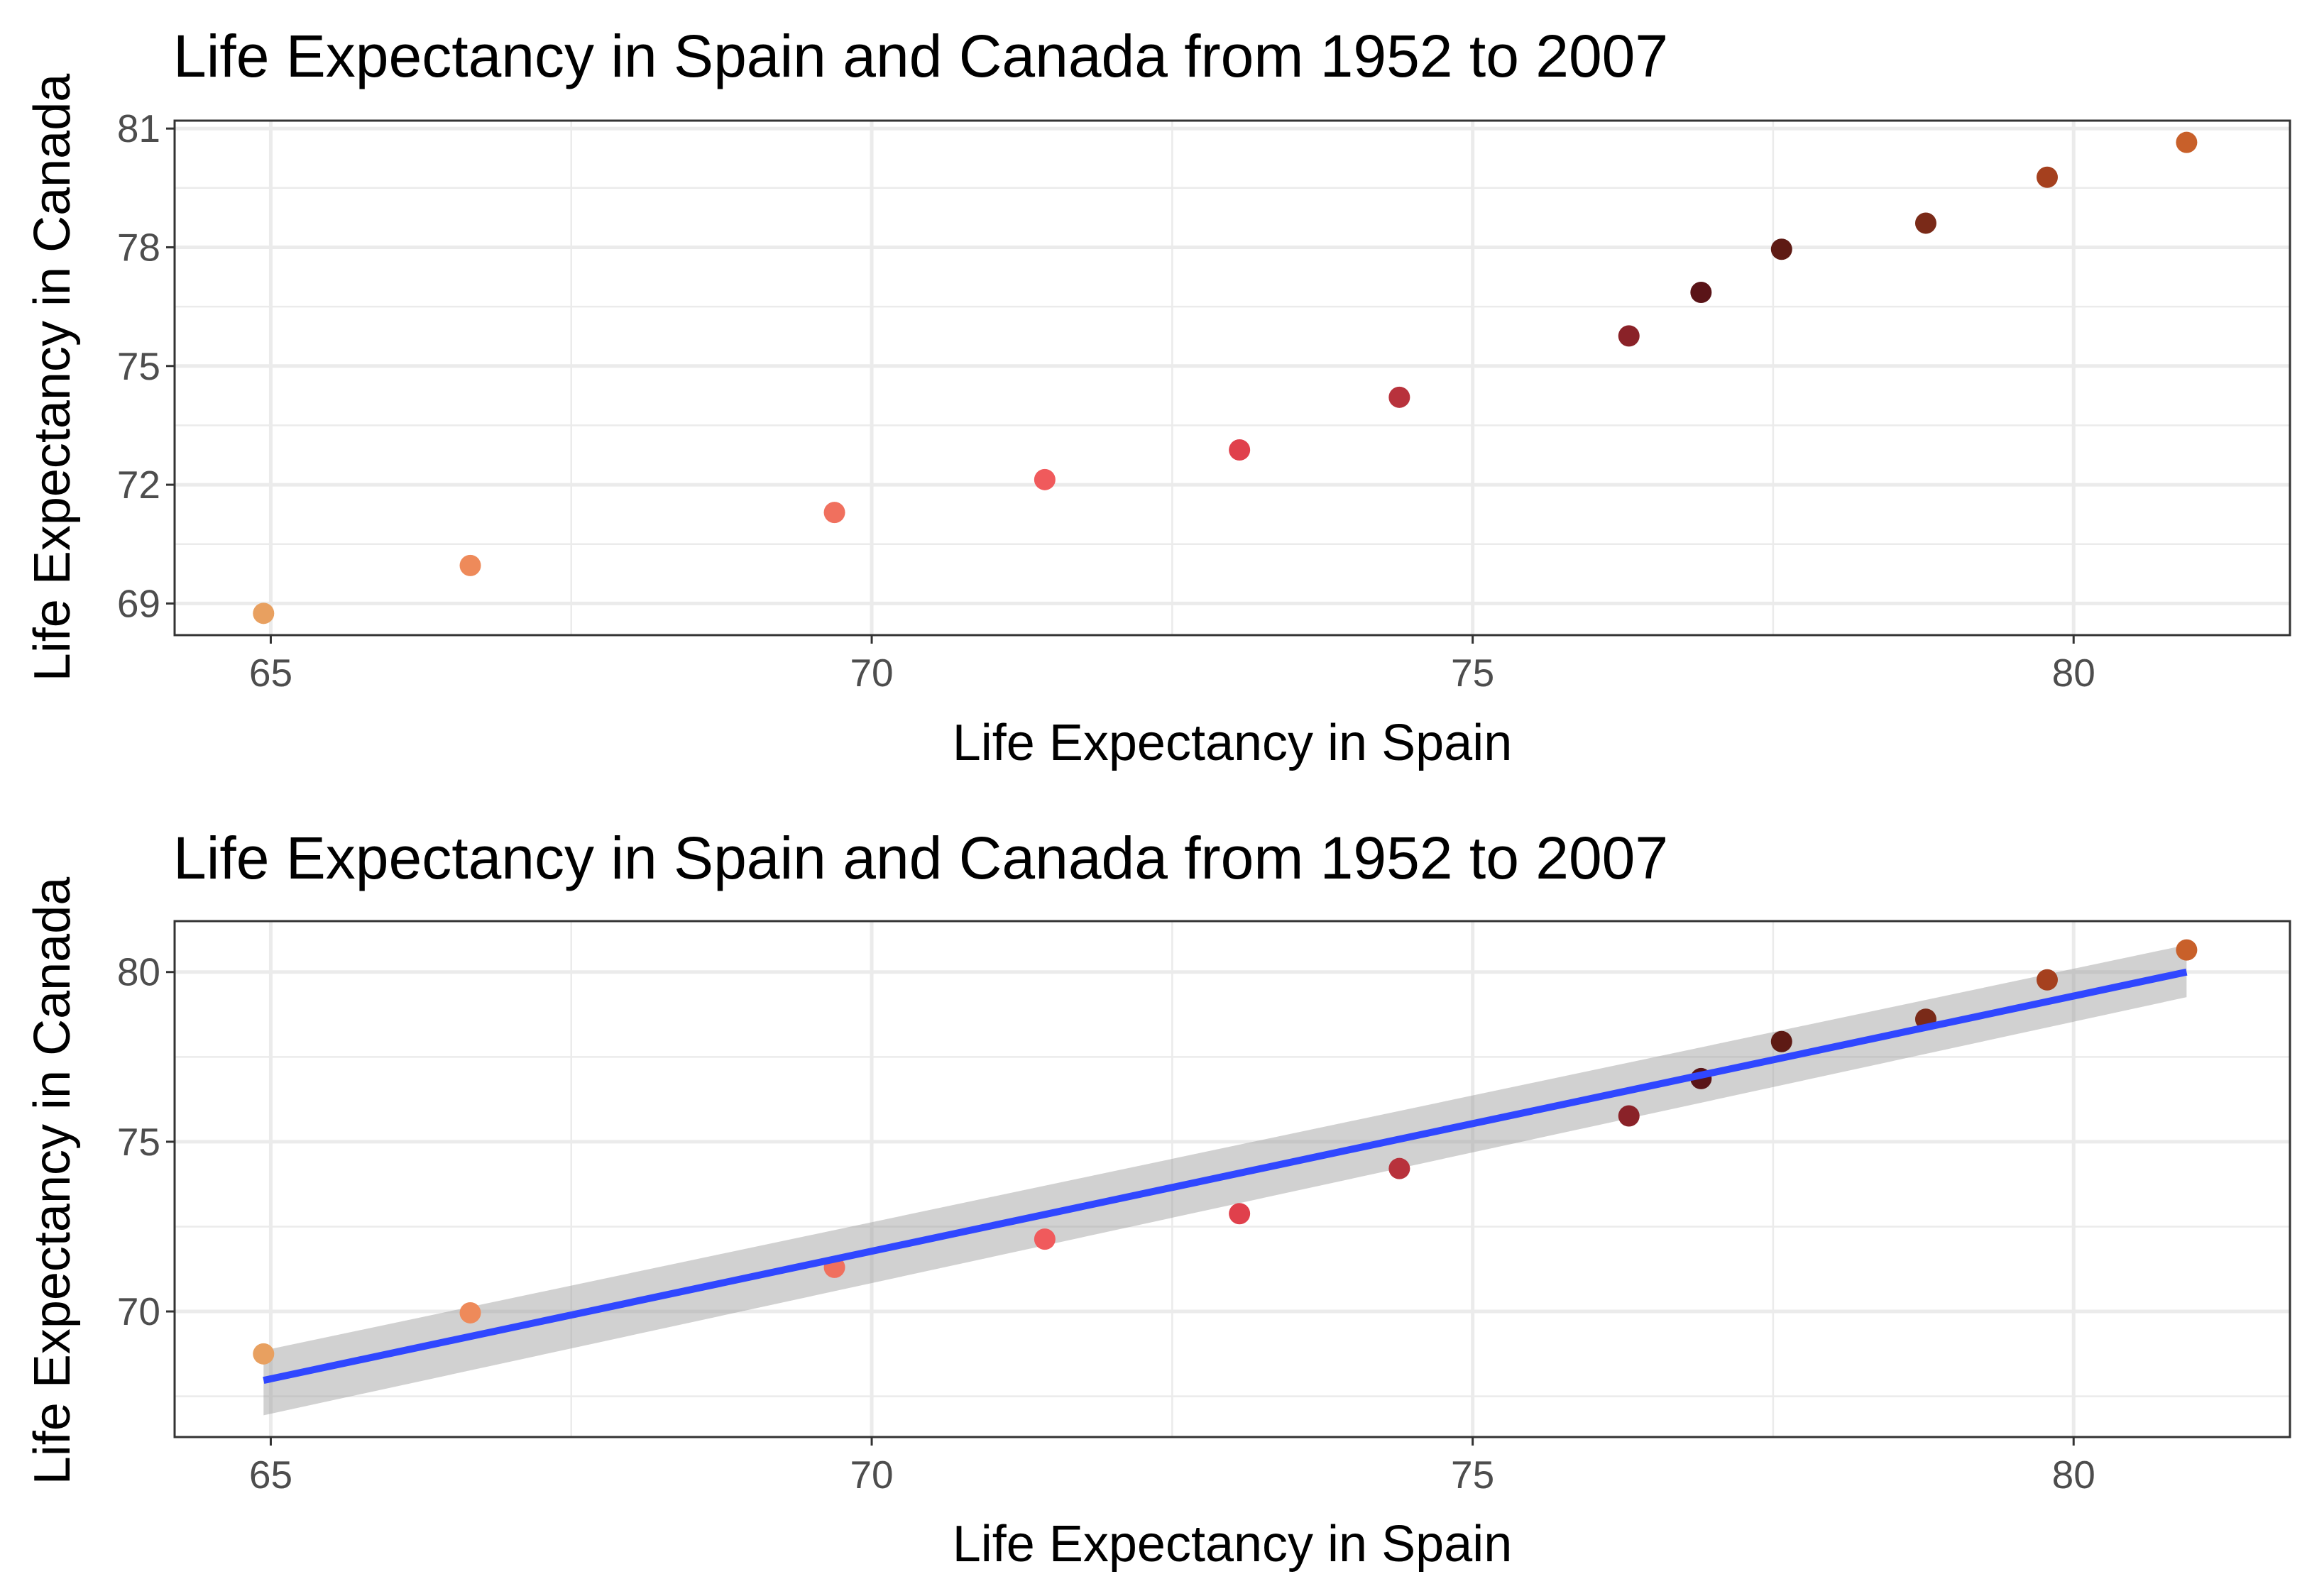 The height and width of the screenshot is (1596, 2307). Describe the element at coordinates (138, 128) in the screenshot. I see `chart-1-y-tick-label: 81` at that location.